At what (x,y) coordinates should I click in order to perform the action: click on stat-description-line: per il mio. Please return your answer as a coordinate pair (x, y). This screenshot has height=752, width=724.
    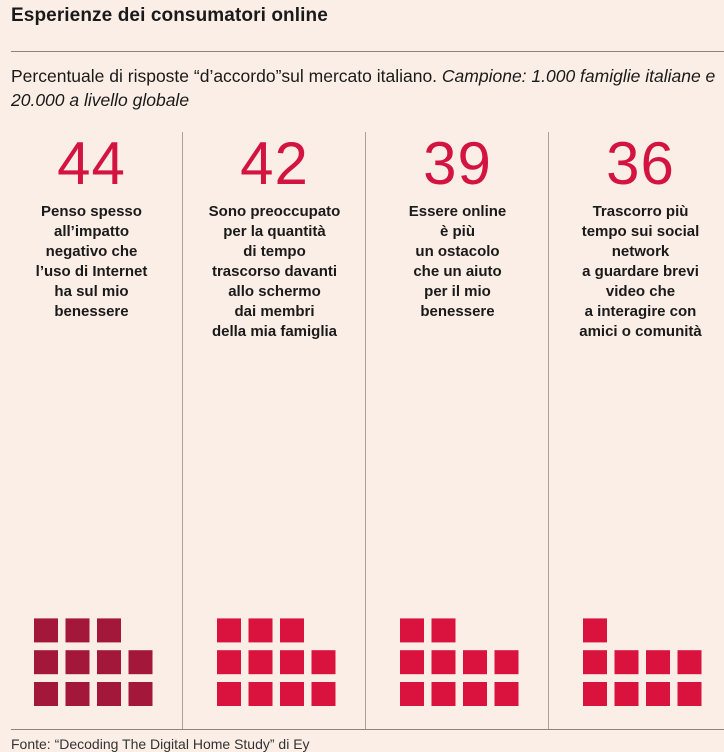
    Looking at the image, I should click on (457, 291).